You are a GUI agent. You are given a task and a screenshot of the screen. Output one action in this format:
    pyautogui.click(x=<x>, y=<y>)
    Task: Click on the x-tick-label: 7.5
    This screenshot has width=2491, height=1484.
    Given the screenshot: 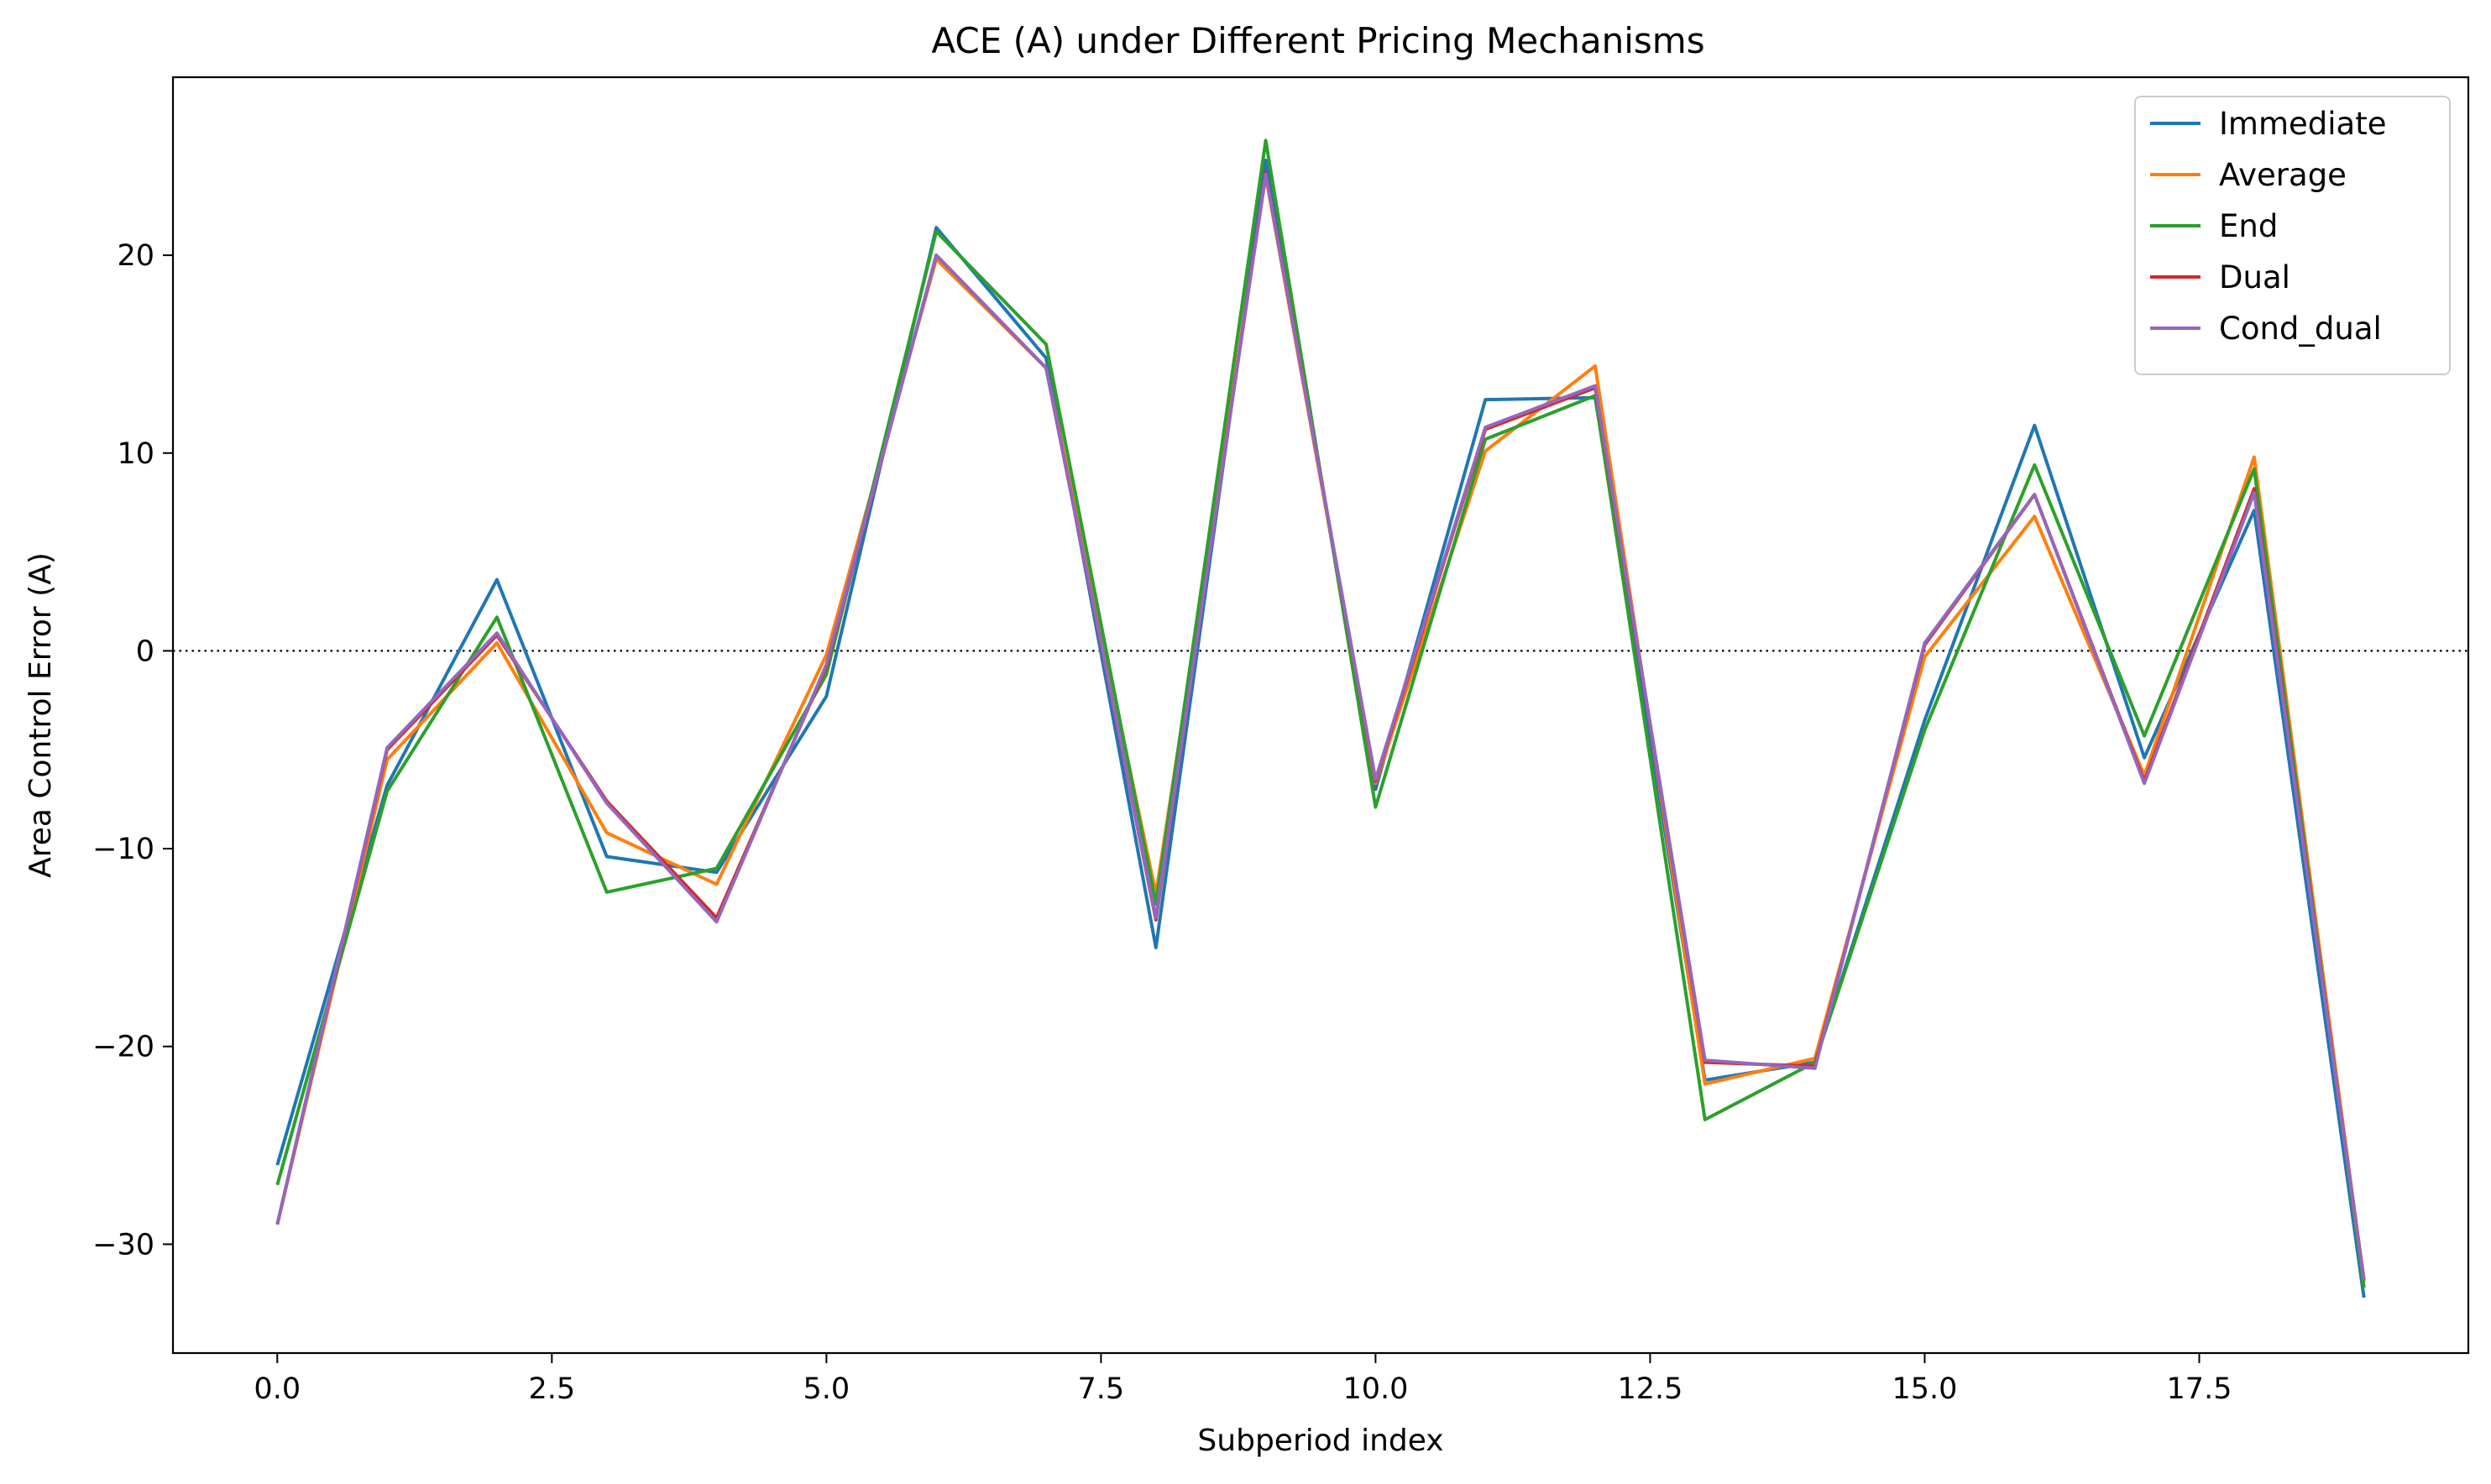 What is the action you would take?
    pyautogui.click(x=1101, y=1389)
    